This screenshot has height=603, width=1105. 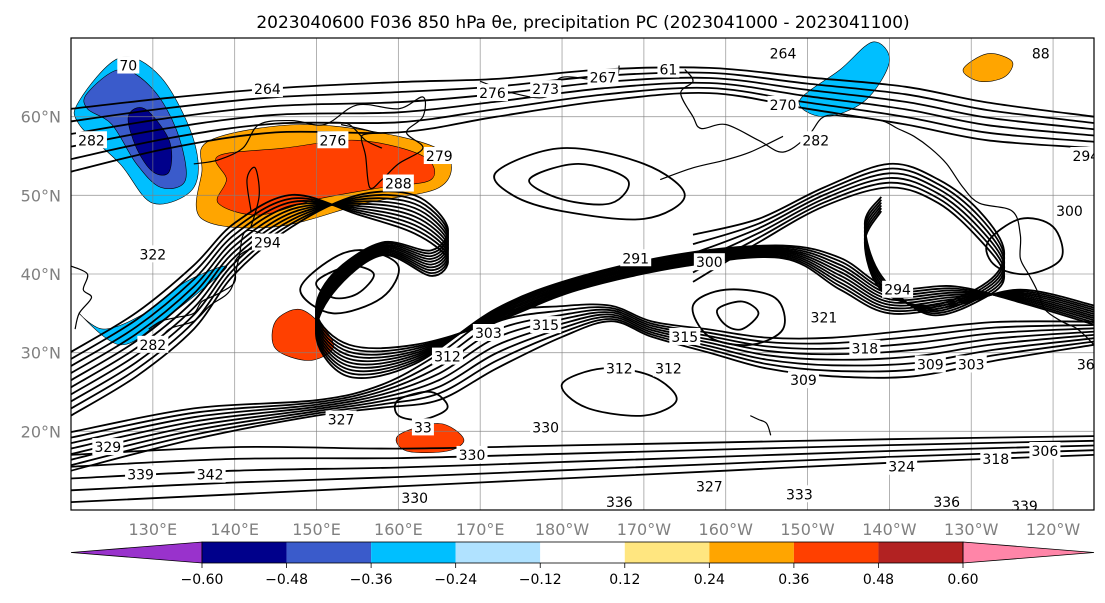 I want to click on contour-label: 273, so click(x=545, y=90).